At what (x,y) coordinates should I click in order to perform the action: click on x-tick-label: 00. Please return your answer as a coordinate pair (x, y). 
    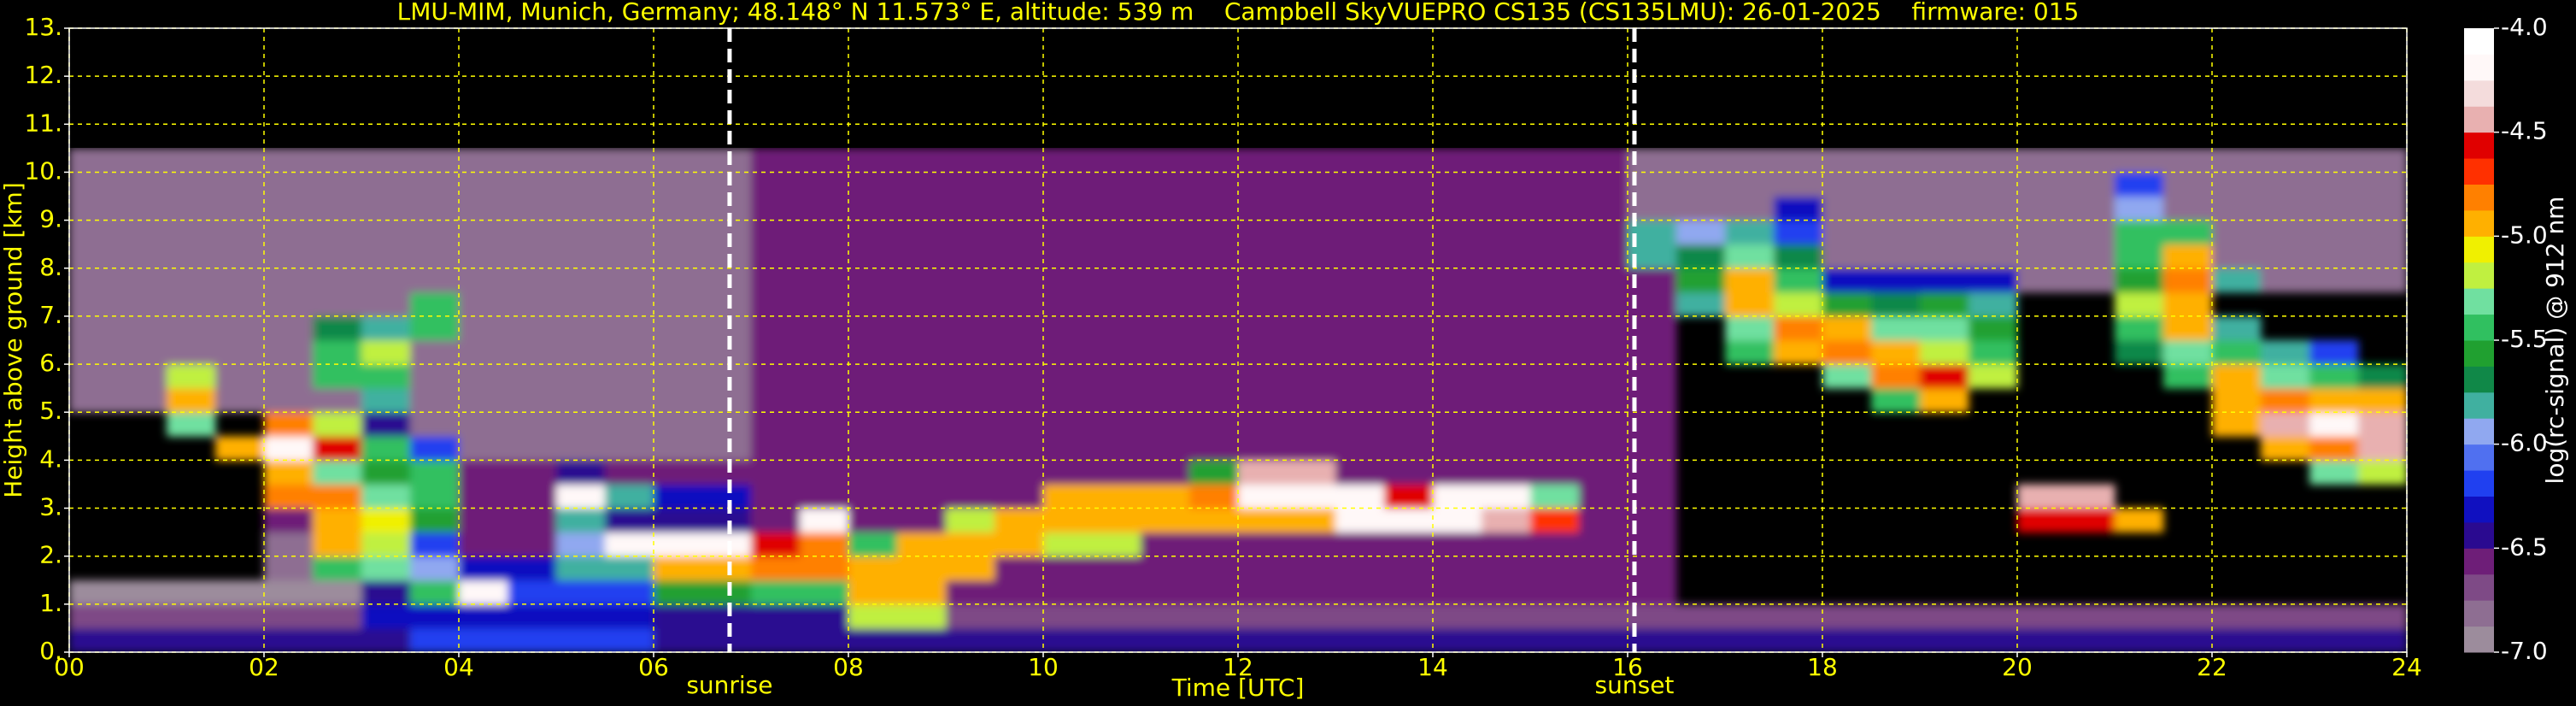
    Looking at the image, I should click on (69, 667).